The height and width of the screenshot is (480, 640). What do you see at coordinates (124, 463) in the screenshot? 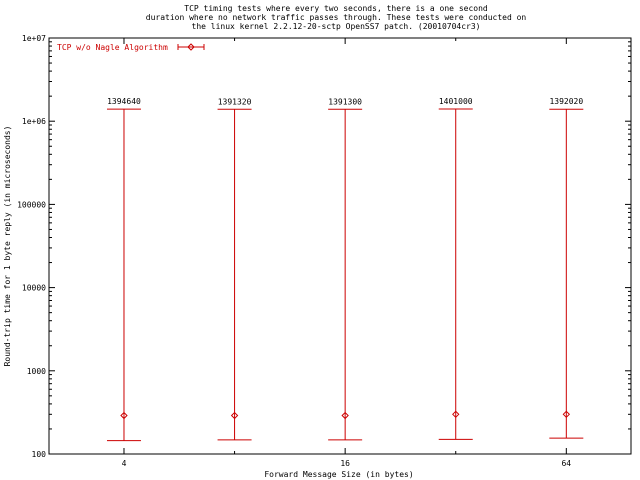
I see `x-tick-label: 4` at bounding box center [124, 463].